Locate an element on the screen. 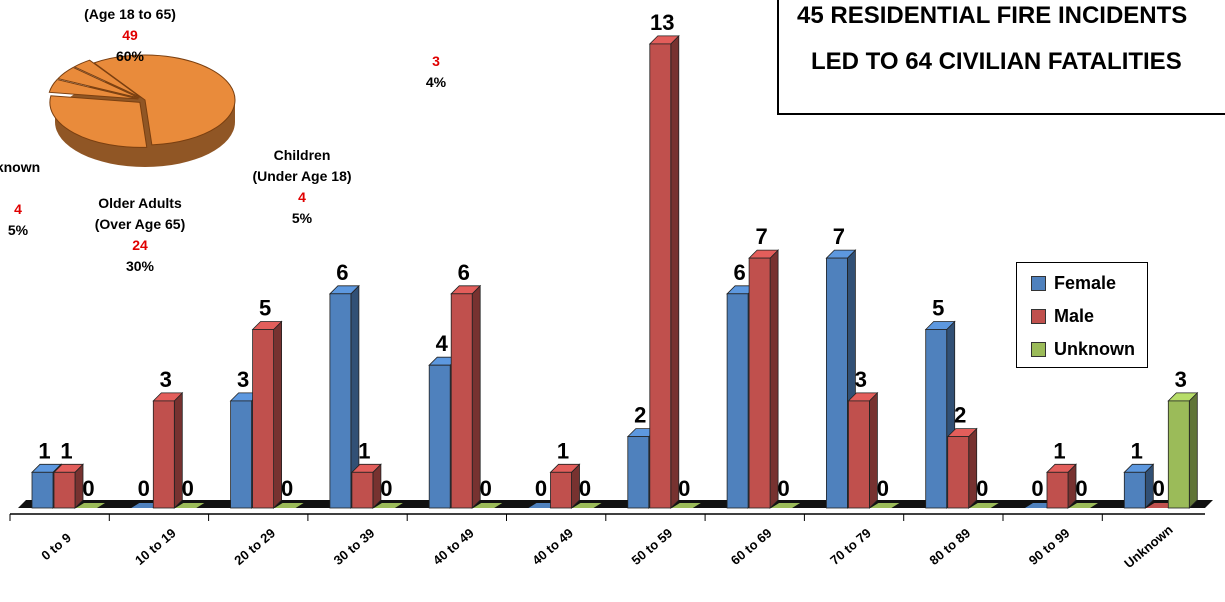  pie-label-percent: 30% is located at coordinates (140, 266).